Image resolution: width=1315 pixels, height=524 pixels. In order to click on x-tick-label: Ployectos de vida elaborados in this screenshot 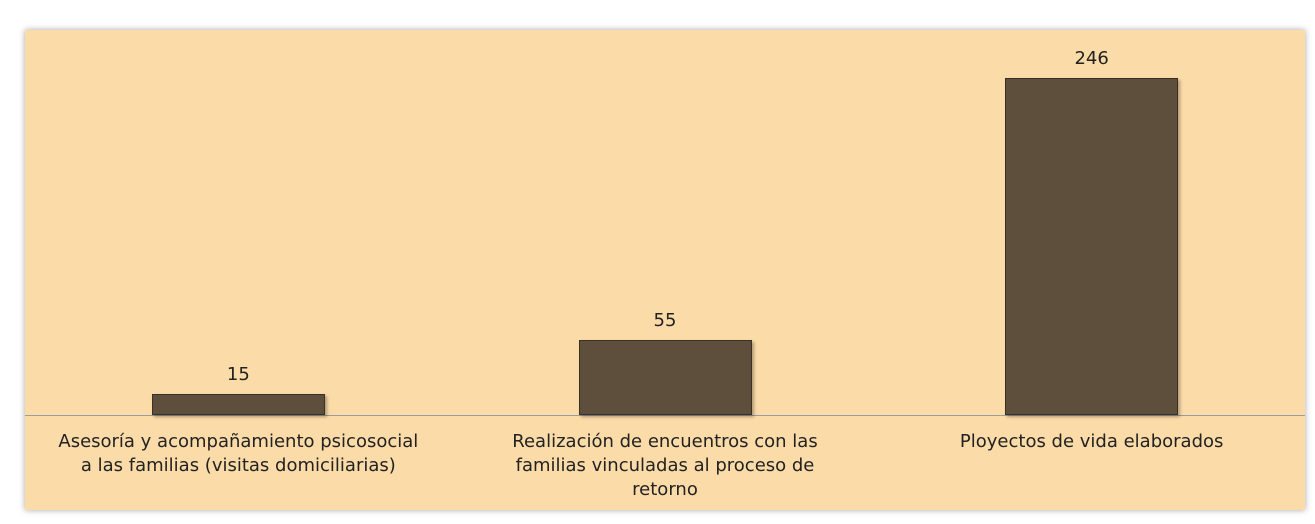, I will do `click(1091, 441)`.